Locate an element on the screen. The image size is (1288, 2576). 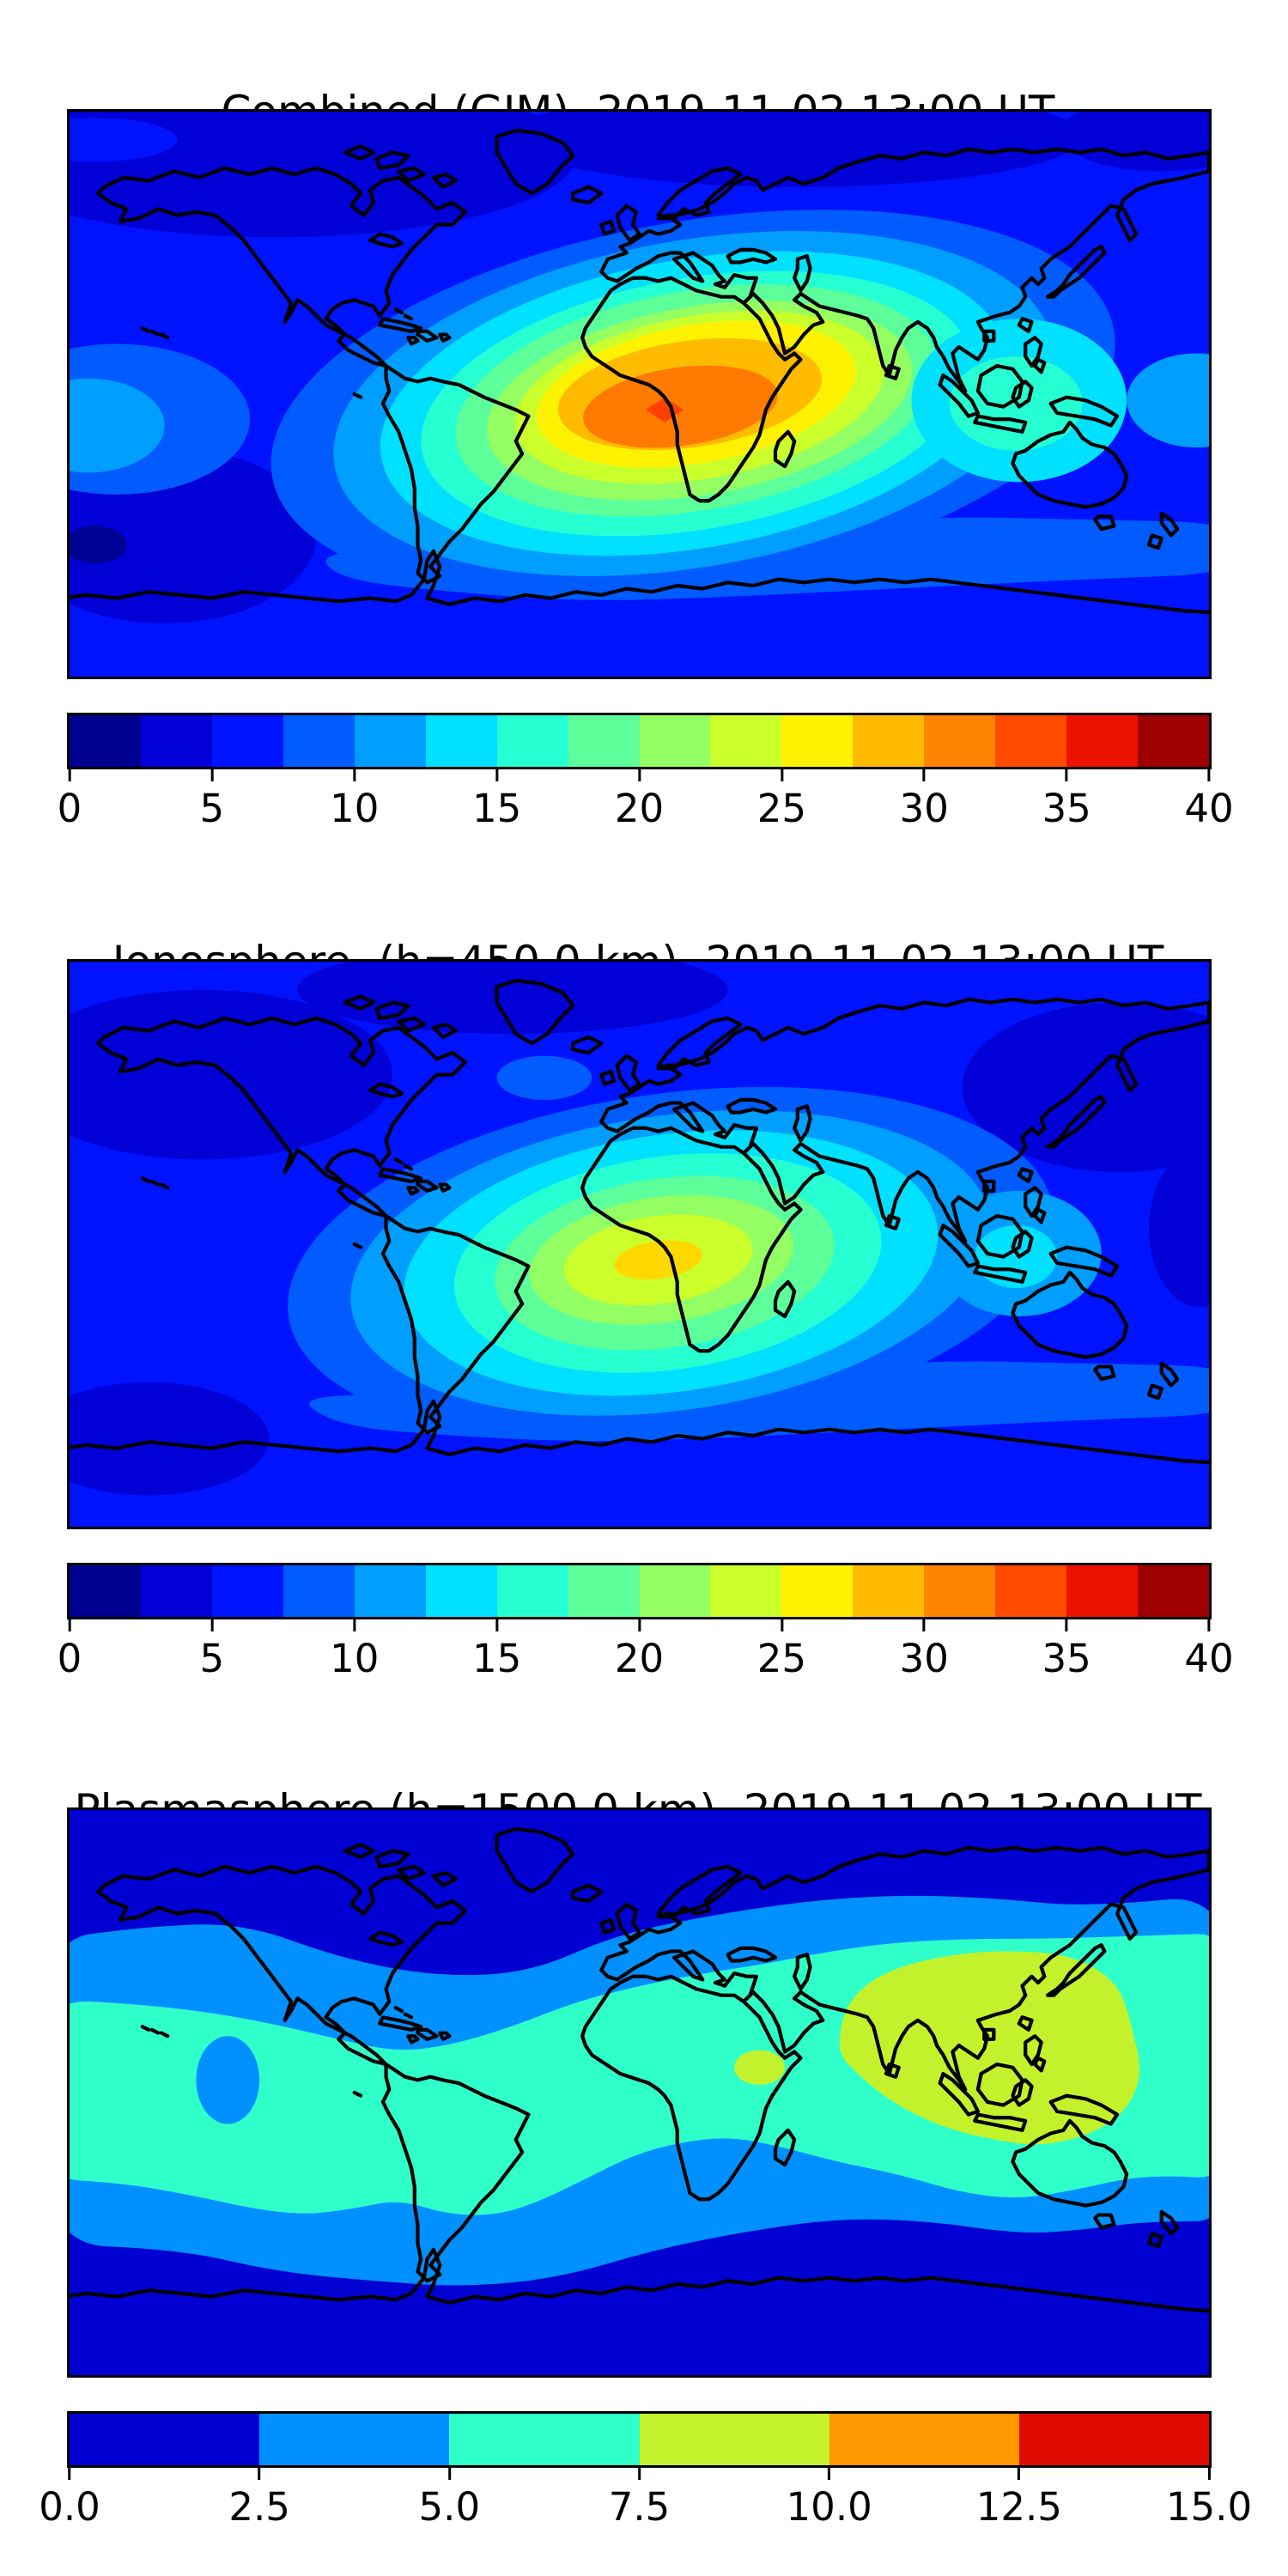
colorbar-tick: 0.0 is located at coordinates (69, 2498).